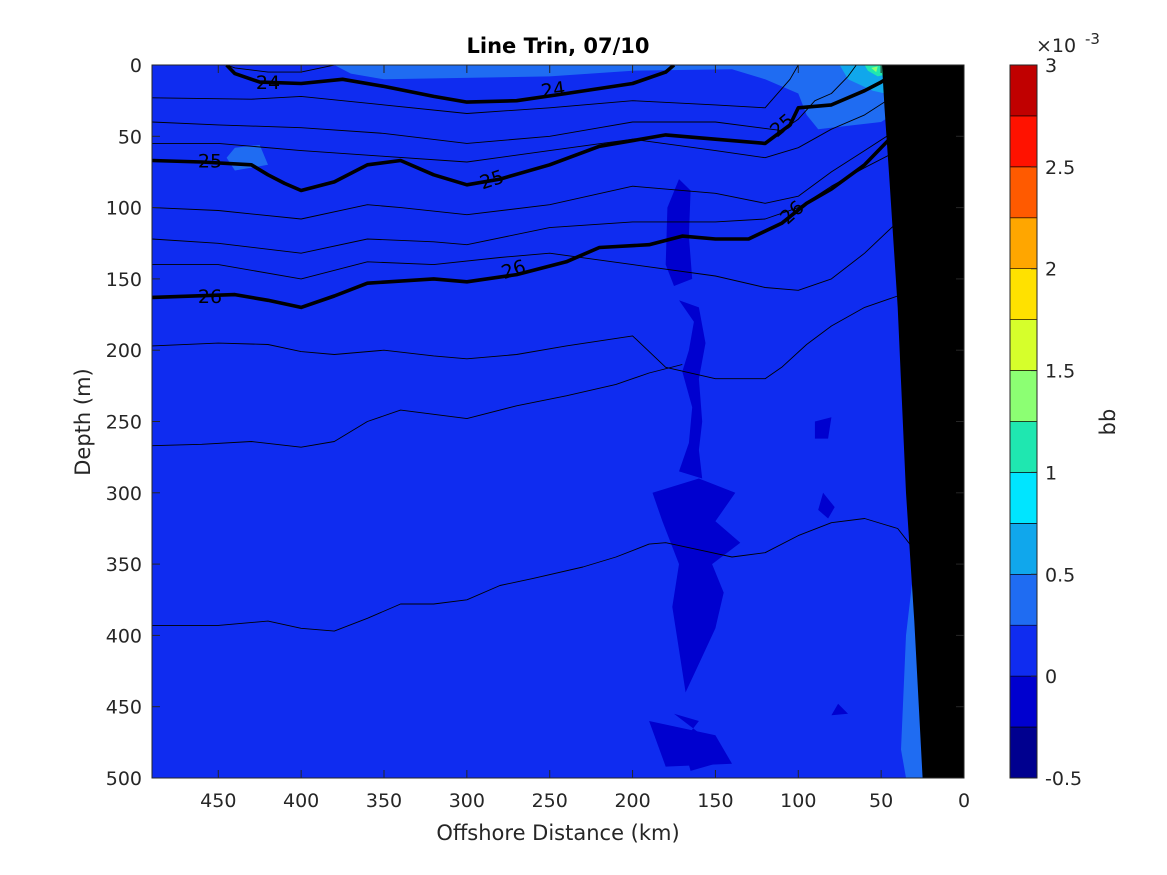 The image size is (1167, 875). I want to click on contour-label-2: 25, so click(210, 162).